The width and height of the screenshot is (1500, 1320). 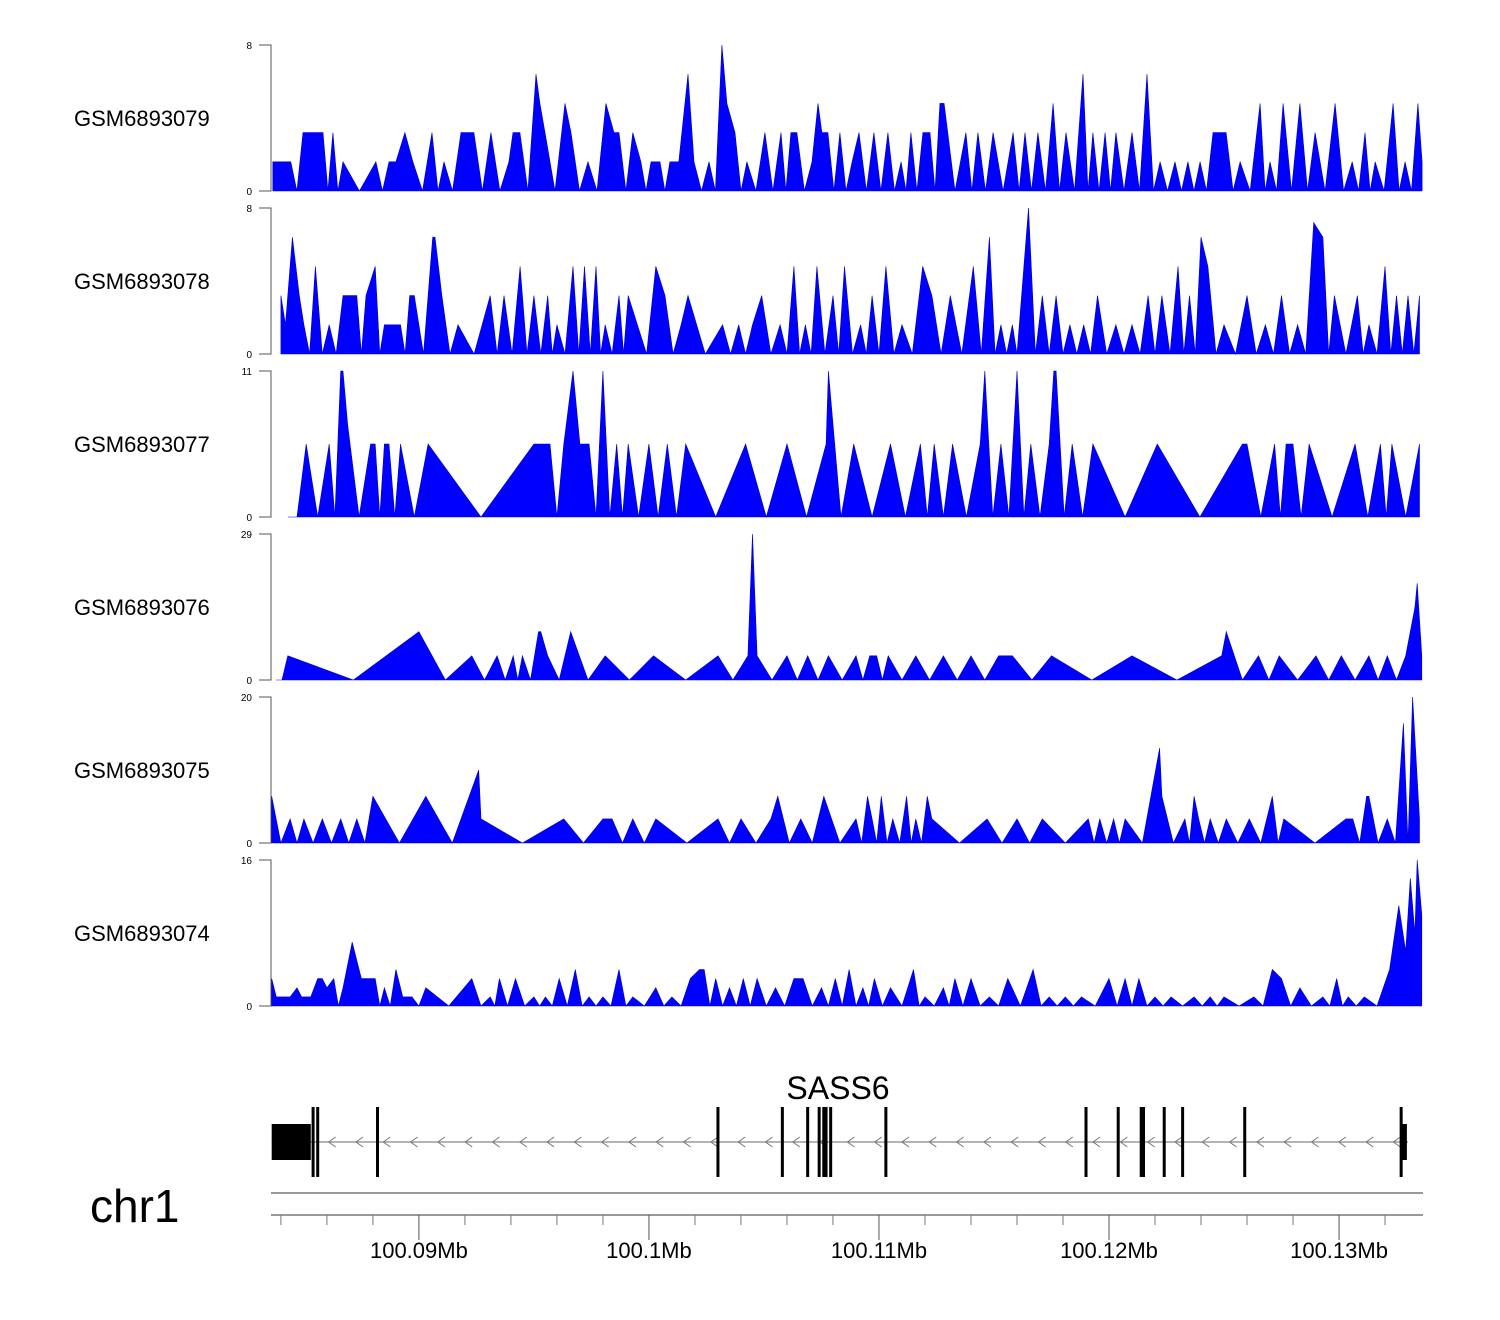 I want to click on track-GSM6893079: GSM6893079 8 0, so click(x=748, y=119).